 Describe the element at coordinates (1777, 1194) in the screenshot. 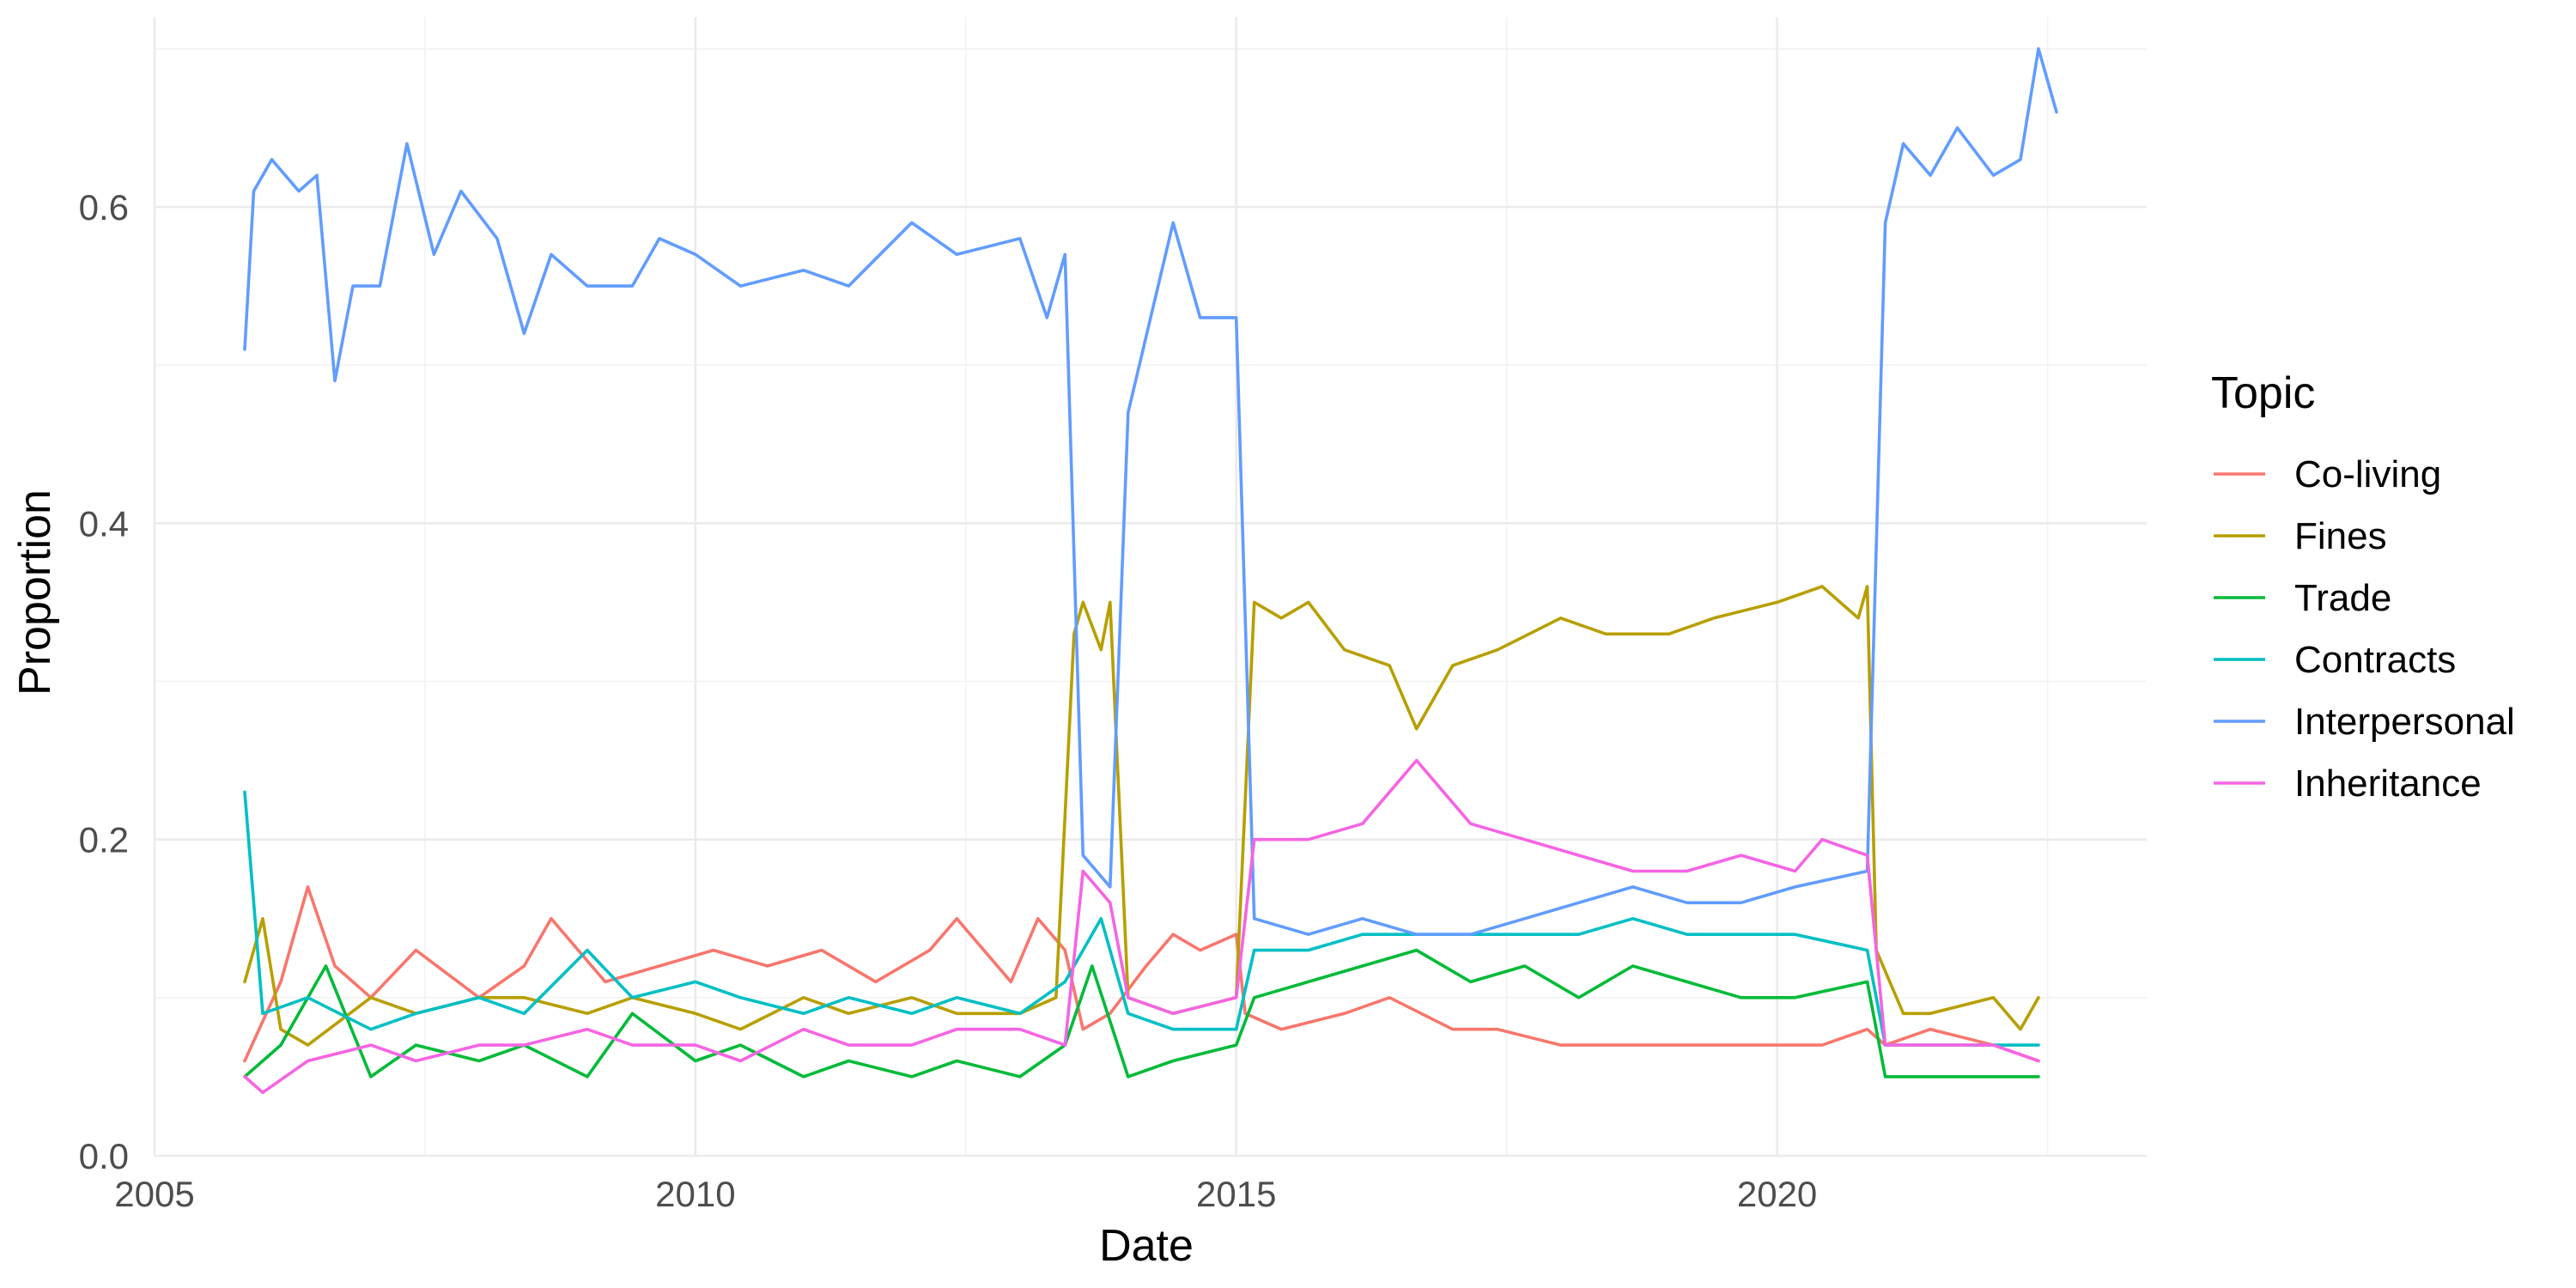

I see `x-tick-label: 2020` at that location.